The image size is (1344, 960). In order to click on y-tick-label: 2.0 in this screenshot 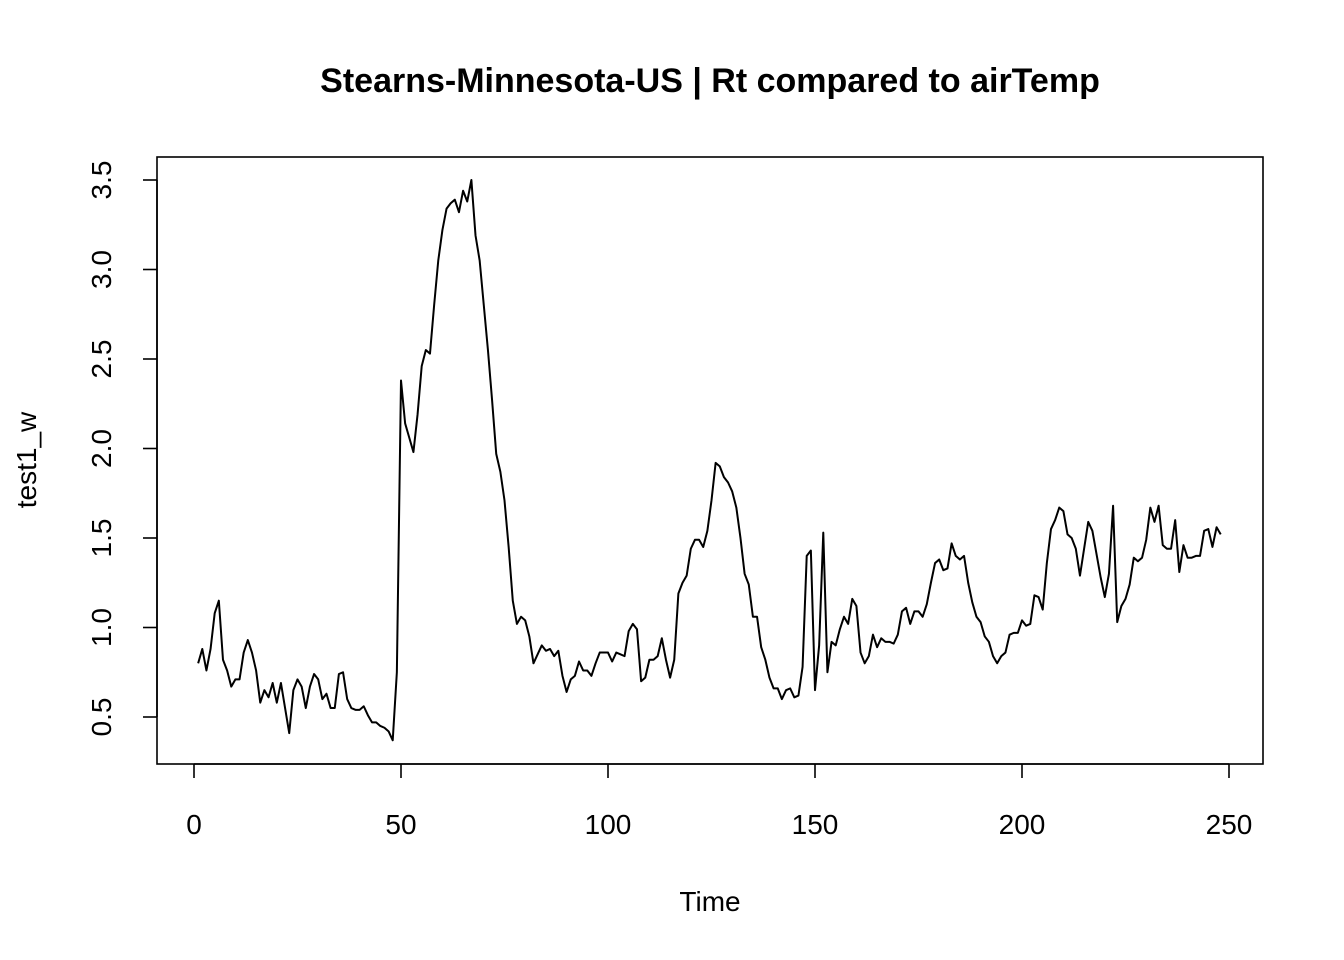, I will do `click(101, 448)`.